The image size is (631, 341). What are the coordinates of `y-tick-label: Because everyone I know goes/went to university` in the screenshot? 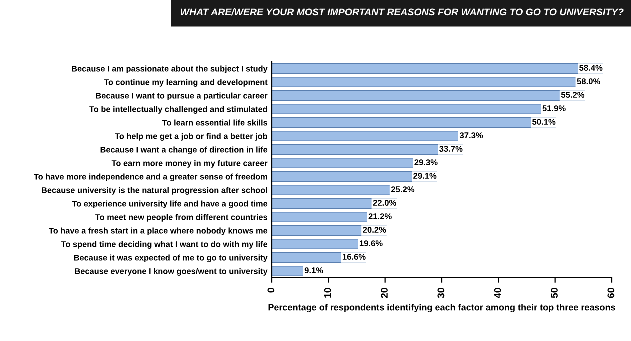 It's located at (171, 272).